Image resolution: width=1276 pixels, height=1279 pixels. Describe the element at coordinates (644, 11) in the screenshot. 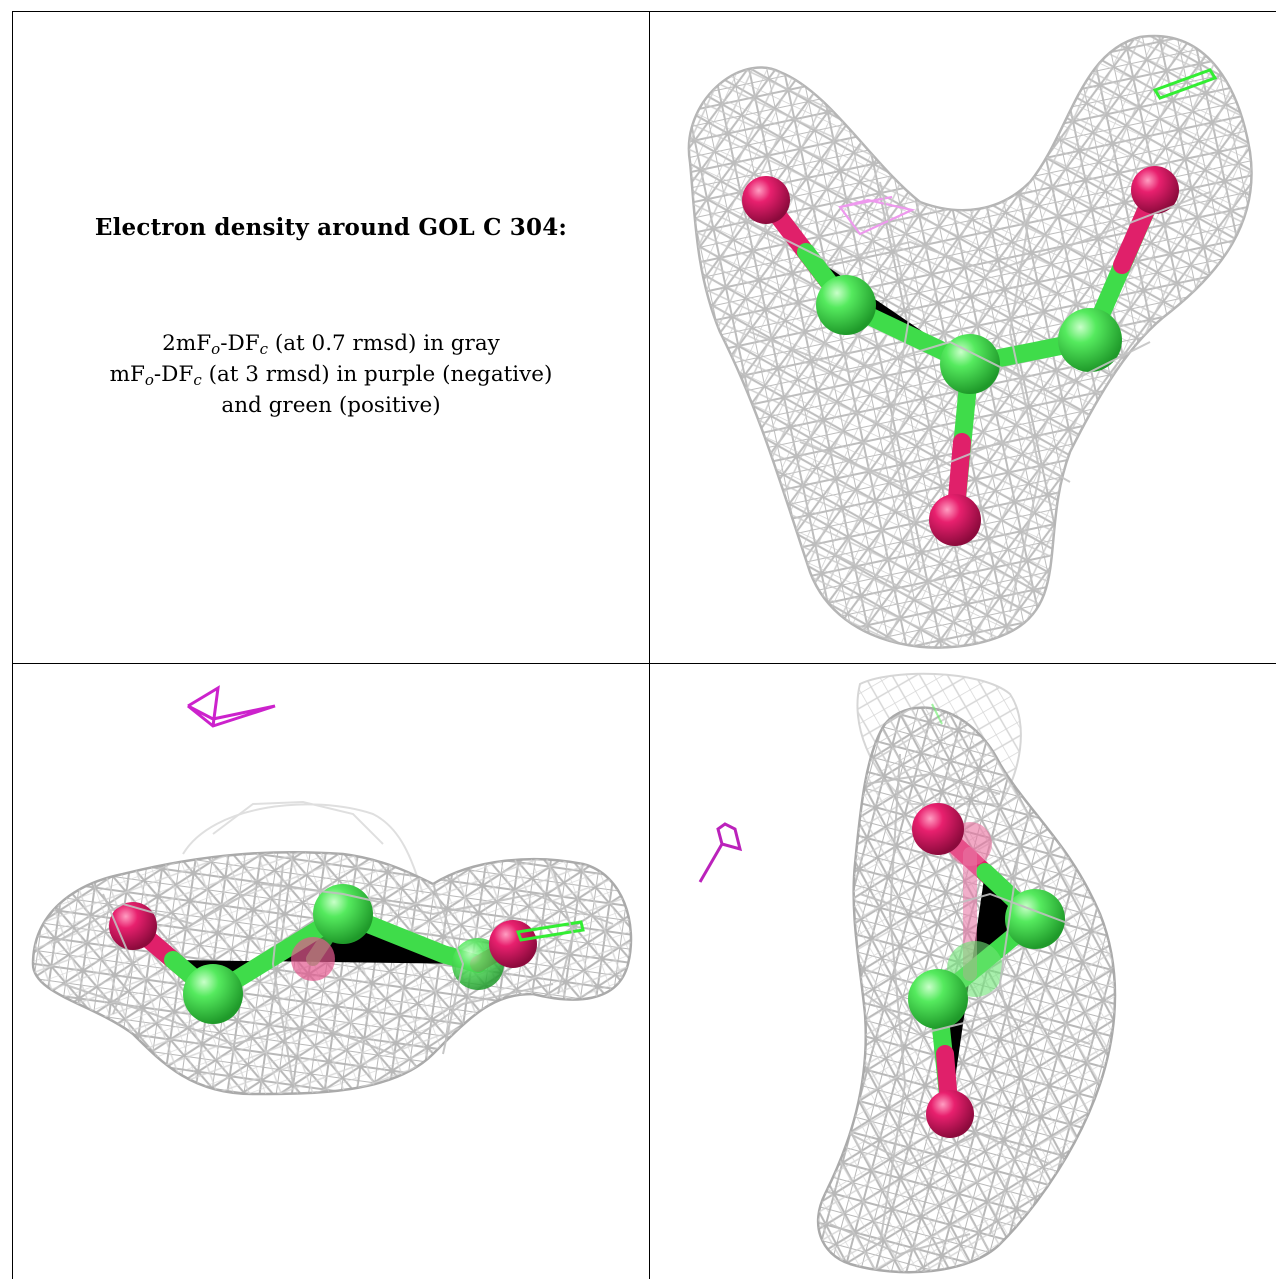

I see `grid-line-top` at that location.